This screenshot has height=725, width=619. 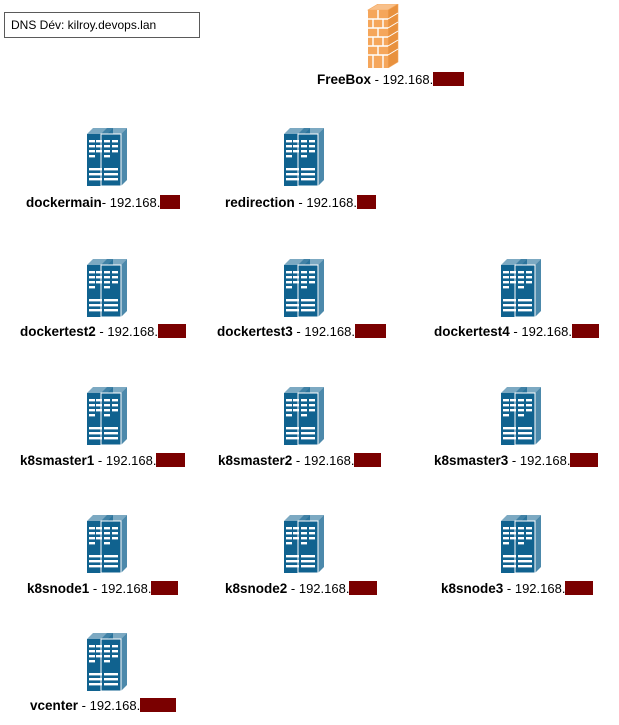 I want to click on dns-label-box: DNS Dév: kilroy.devops.lan, so click(x=102, y=25).